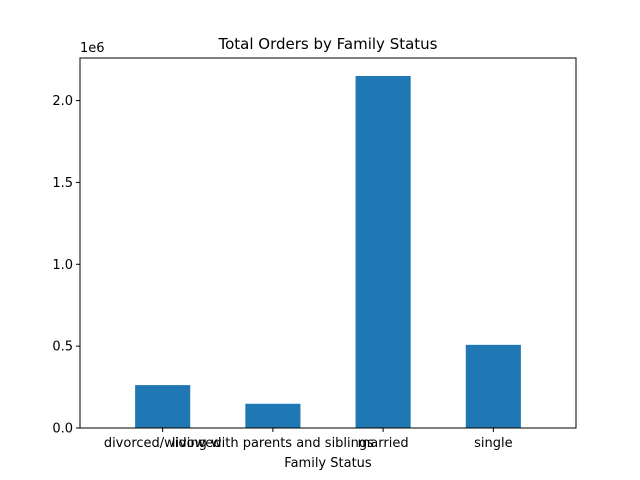 The height and width of the screenshot is (480, 640). What do you see at coordinates (62, 429) in the screenshot?
I see `y-tick-label-0: 0.0` at bounding box center [62, 429].